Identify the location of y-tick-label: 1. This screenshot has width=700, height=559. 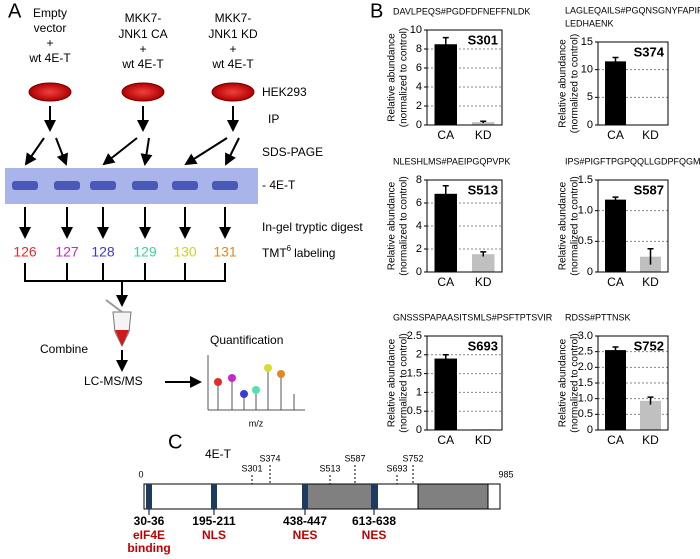
(419, 392).